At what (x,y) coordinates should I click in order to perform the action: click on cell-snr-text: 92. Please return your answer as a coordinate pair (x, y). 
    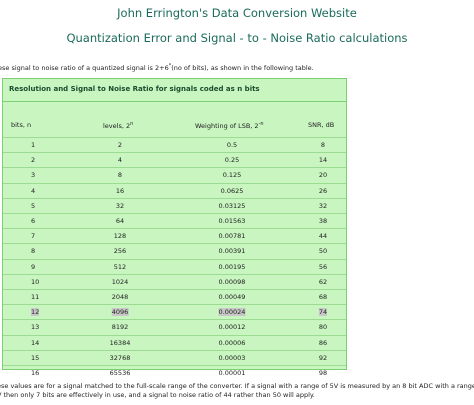
    Looking at the image, I should click on (323, 357).